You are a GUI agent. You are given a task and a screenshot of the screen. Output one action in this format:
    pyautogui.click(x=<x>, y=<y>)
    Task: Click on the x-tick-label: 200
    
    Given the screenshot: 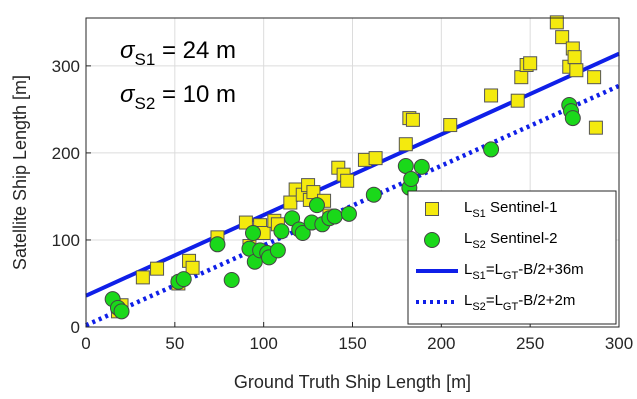 What is the action you would take?
    pyautogui.click(x=441, y=343)
    